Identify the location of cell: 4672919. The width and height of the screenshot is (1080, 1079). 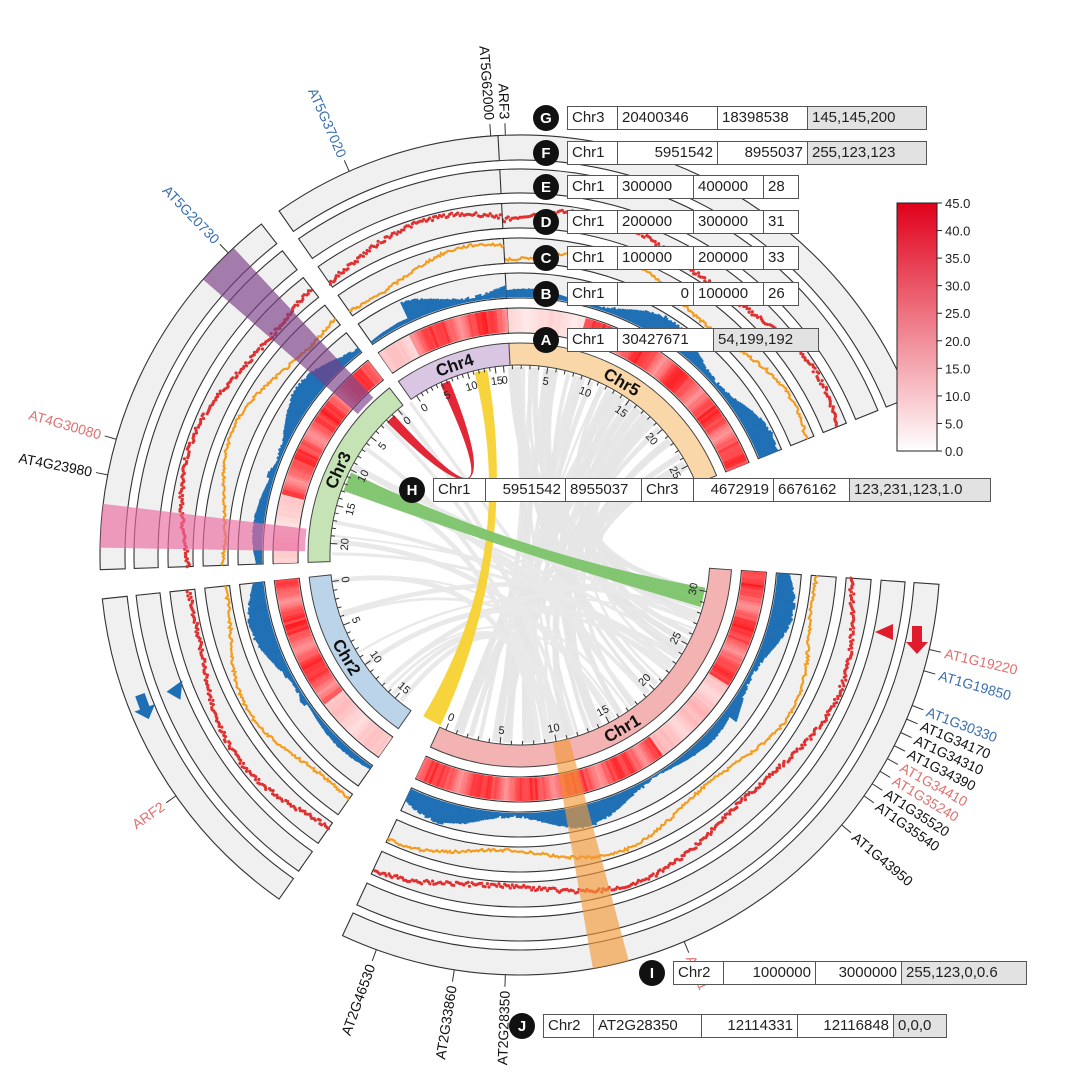
(734, 490).